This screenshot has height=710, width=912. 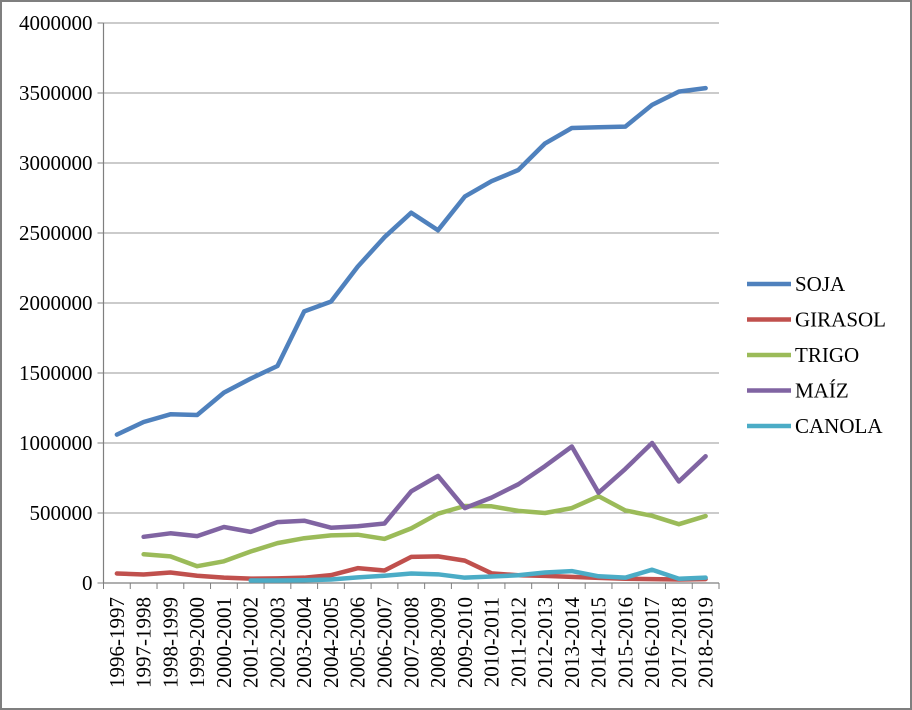 I want to click on x-tick-label: 1997-1998, so click(x=144, y=642).